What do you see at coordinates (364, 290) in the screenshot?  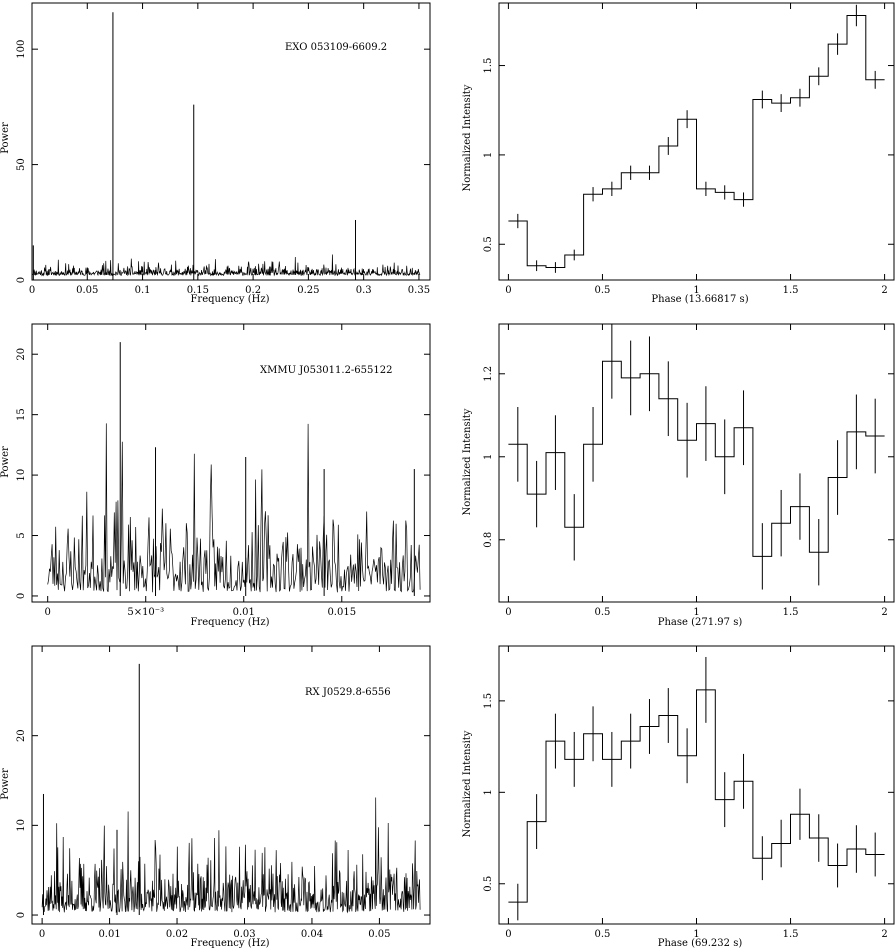 I see `x-tick-label: 0.3` at bounding box center [364, 290].